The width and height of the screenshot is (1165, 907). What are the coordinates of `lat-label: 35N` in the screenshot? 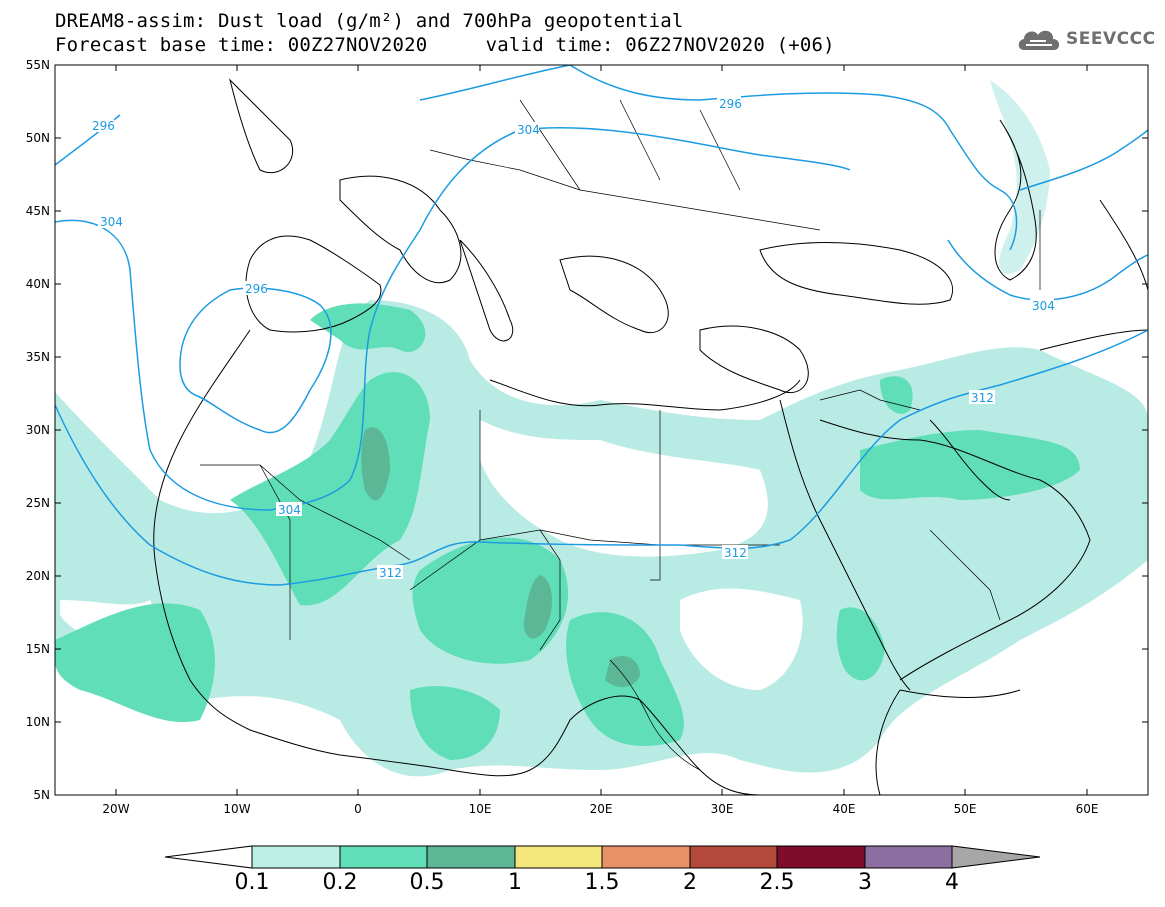 It's located at (38, 357).